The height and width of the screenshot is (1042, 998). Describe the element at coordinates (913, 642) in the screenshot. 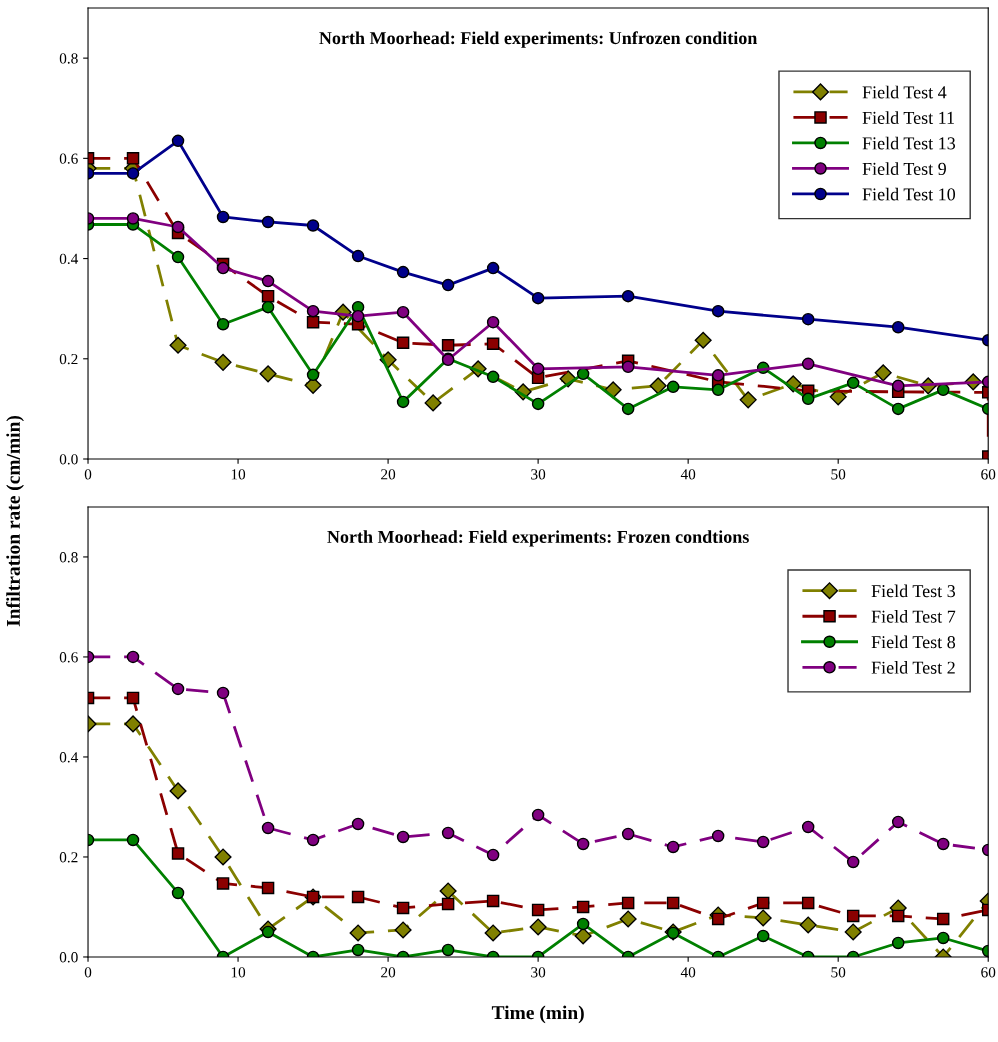

I see `legend-label: Field Test 8` at that location.